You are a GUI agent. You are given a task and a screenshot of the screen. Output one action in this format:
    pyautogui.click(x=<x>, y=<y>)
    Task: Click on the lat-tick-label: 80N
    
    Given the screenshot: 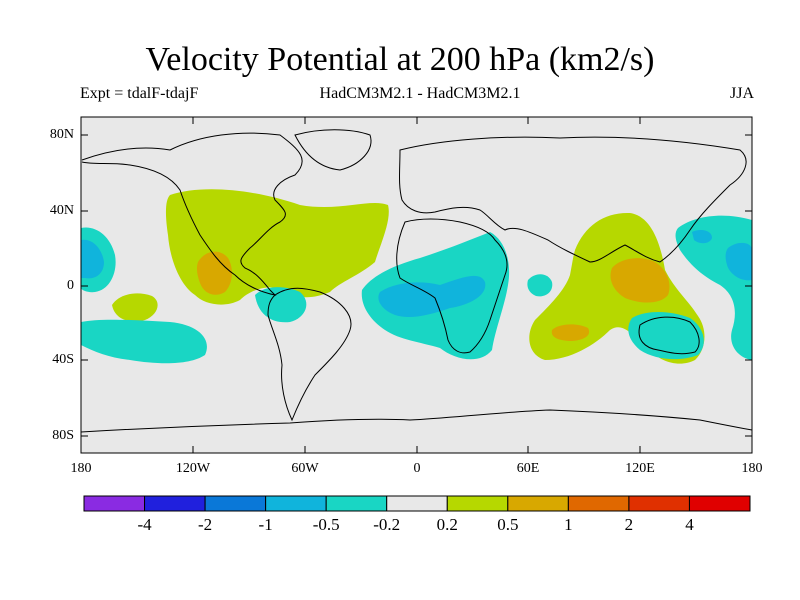 What is the action you would take?
    pyautogui.click(x=61, y=134)
    